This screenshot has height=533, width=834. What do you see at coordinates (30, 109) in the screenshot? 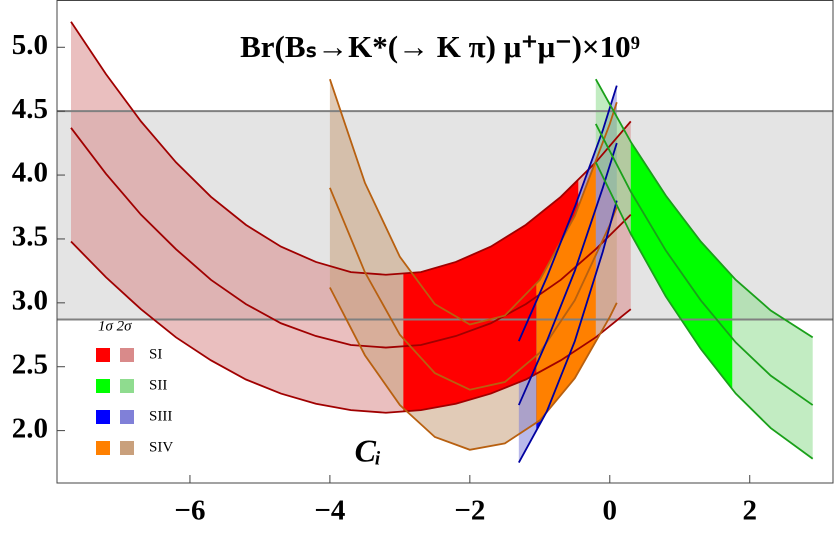
I see `y-tick-label: 4.5` at bounding box center [30, 109].